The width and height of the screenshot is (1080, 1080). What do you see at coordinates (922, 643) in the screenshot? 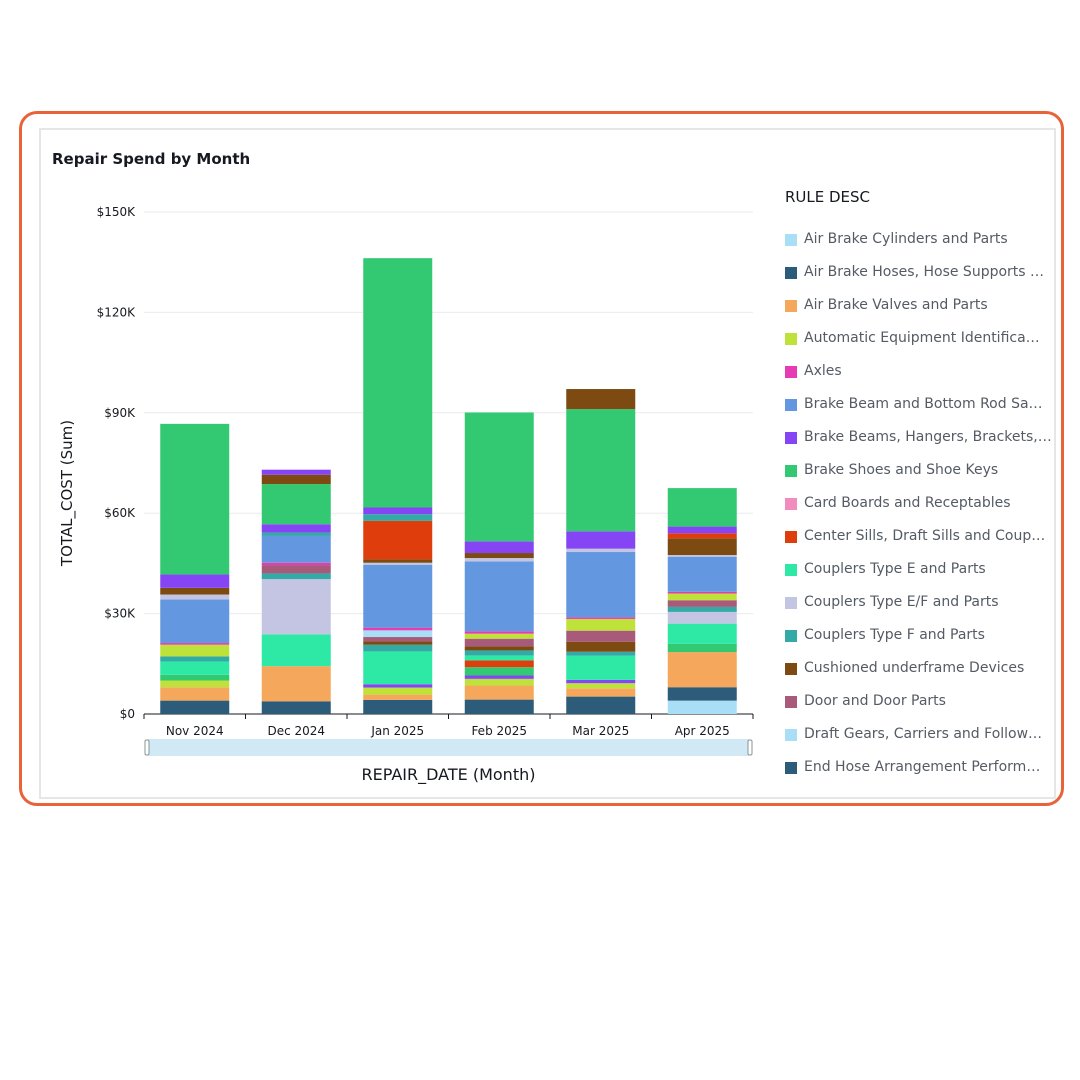
I see `legend-item: Couplers Type F and Parts` at bounding box center [922, 643].